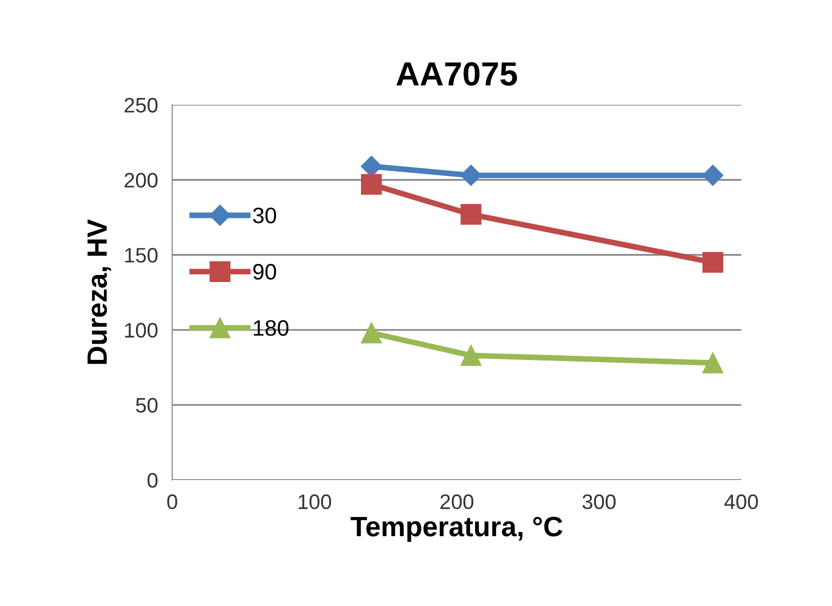 The image size is (832, 606). I want to click on x-tick-label: 200, so click(457, 502).